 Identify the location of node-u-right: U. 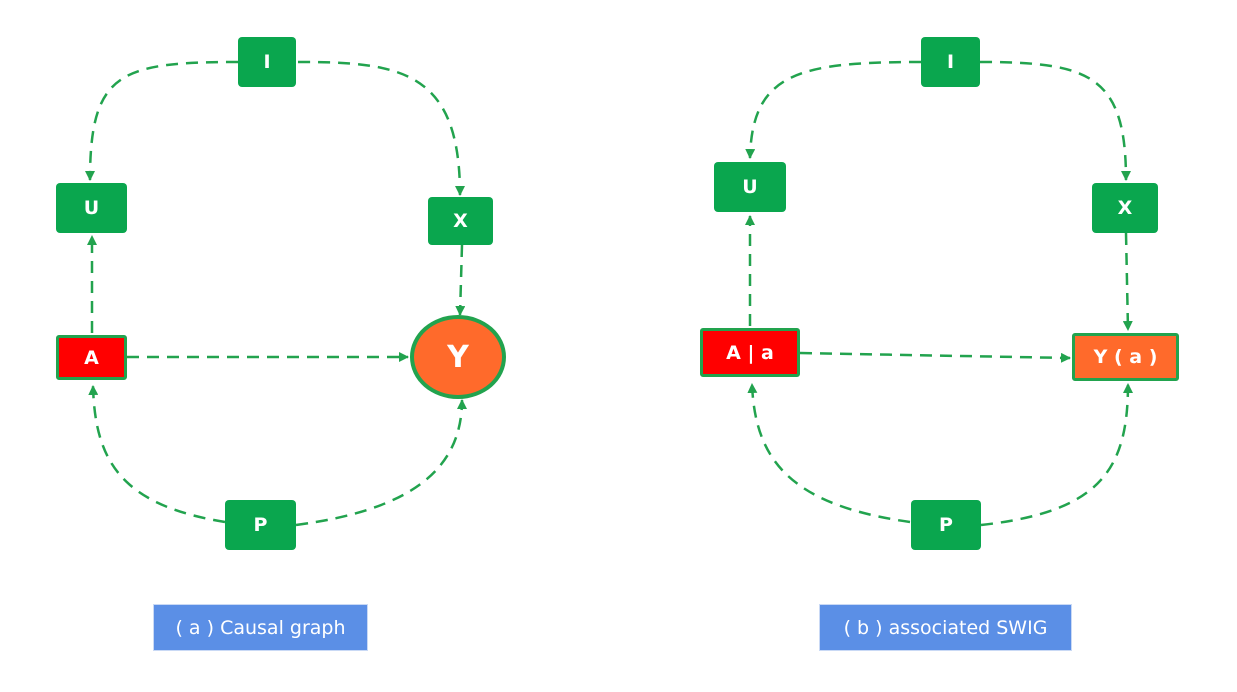
(750, 187).